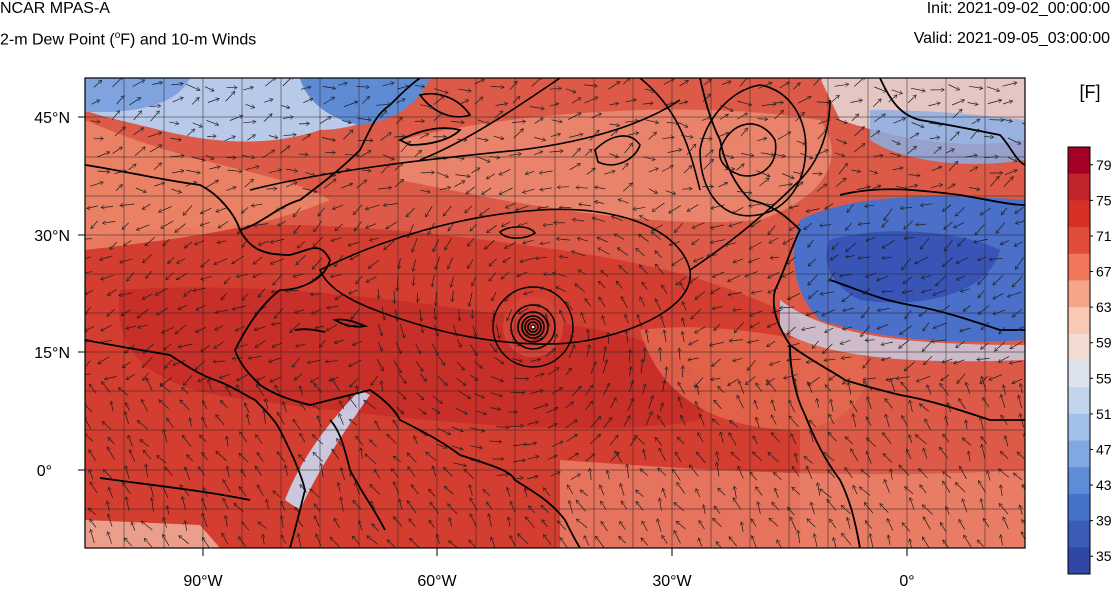 Image resolution: width=1115 pixels, height=596 pixels. Describe the element at coordinates (1104, 272) in the screenshot. I see `colorbar-tick-label: 67` at that location.